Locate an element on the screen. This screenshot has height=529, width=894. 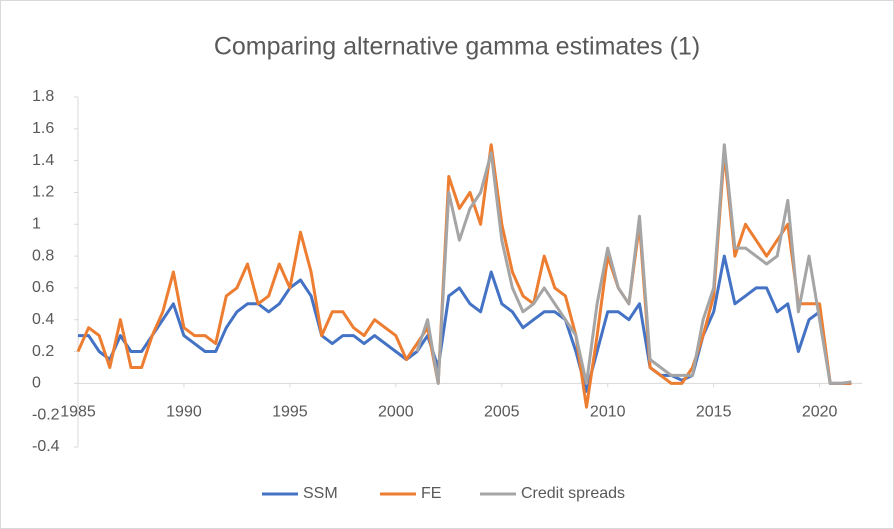
y-tick-label: 1.6 is located at coordinates (43, 128).